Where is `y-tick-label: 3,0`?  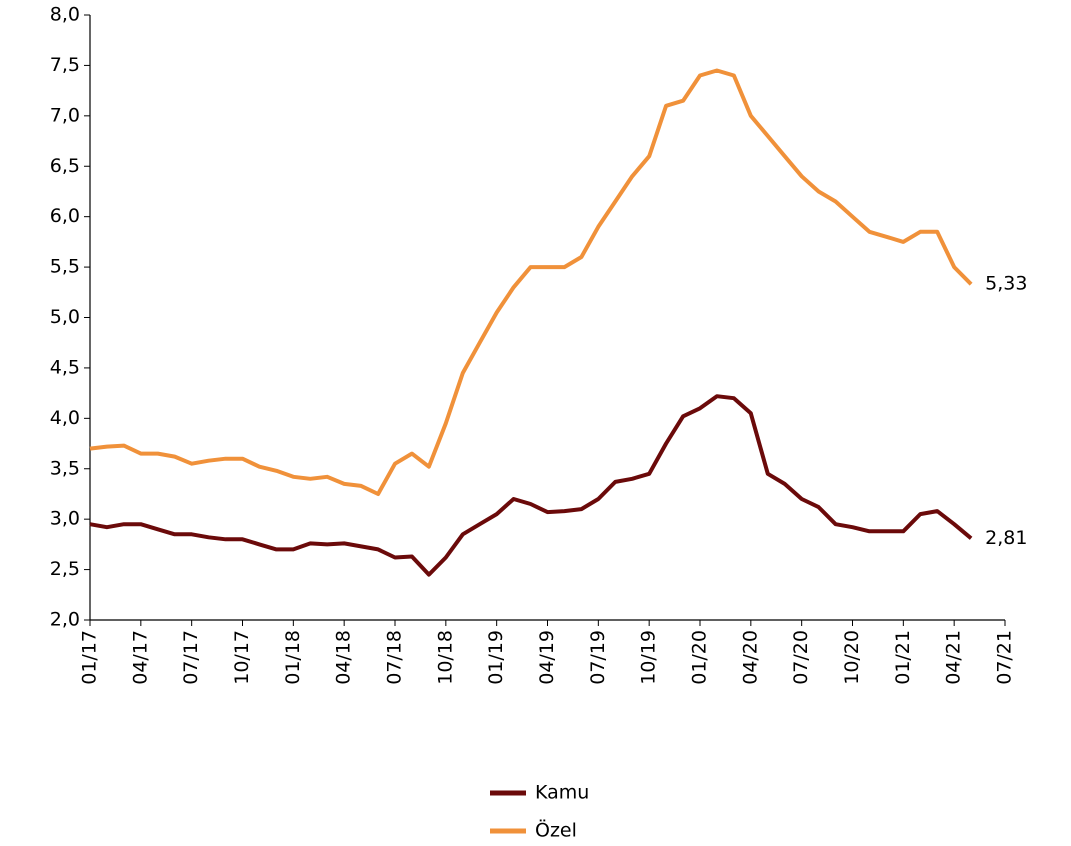
y-tick-label: 3,0 is located at coordinates (65, 519).